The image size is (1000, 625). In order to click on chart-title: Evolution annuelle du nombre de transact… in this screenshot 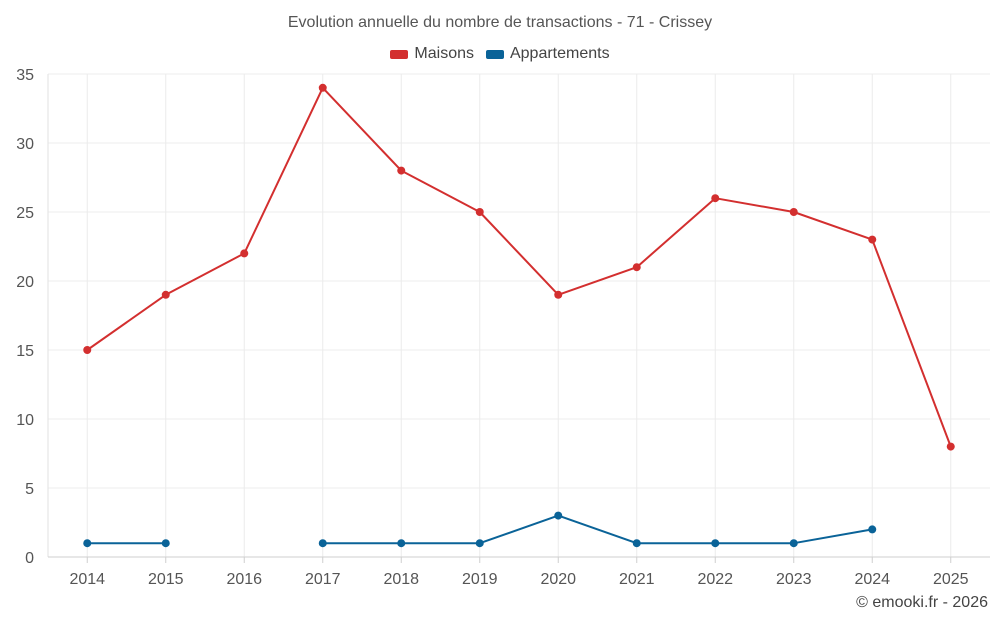, I will do `click(500, 22)`.